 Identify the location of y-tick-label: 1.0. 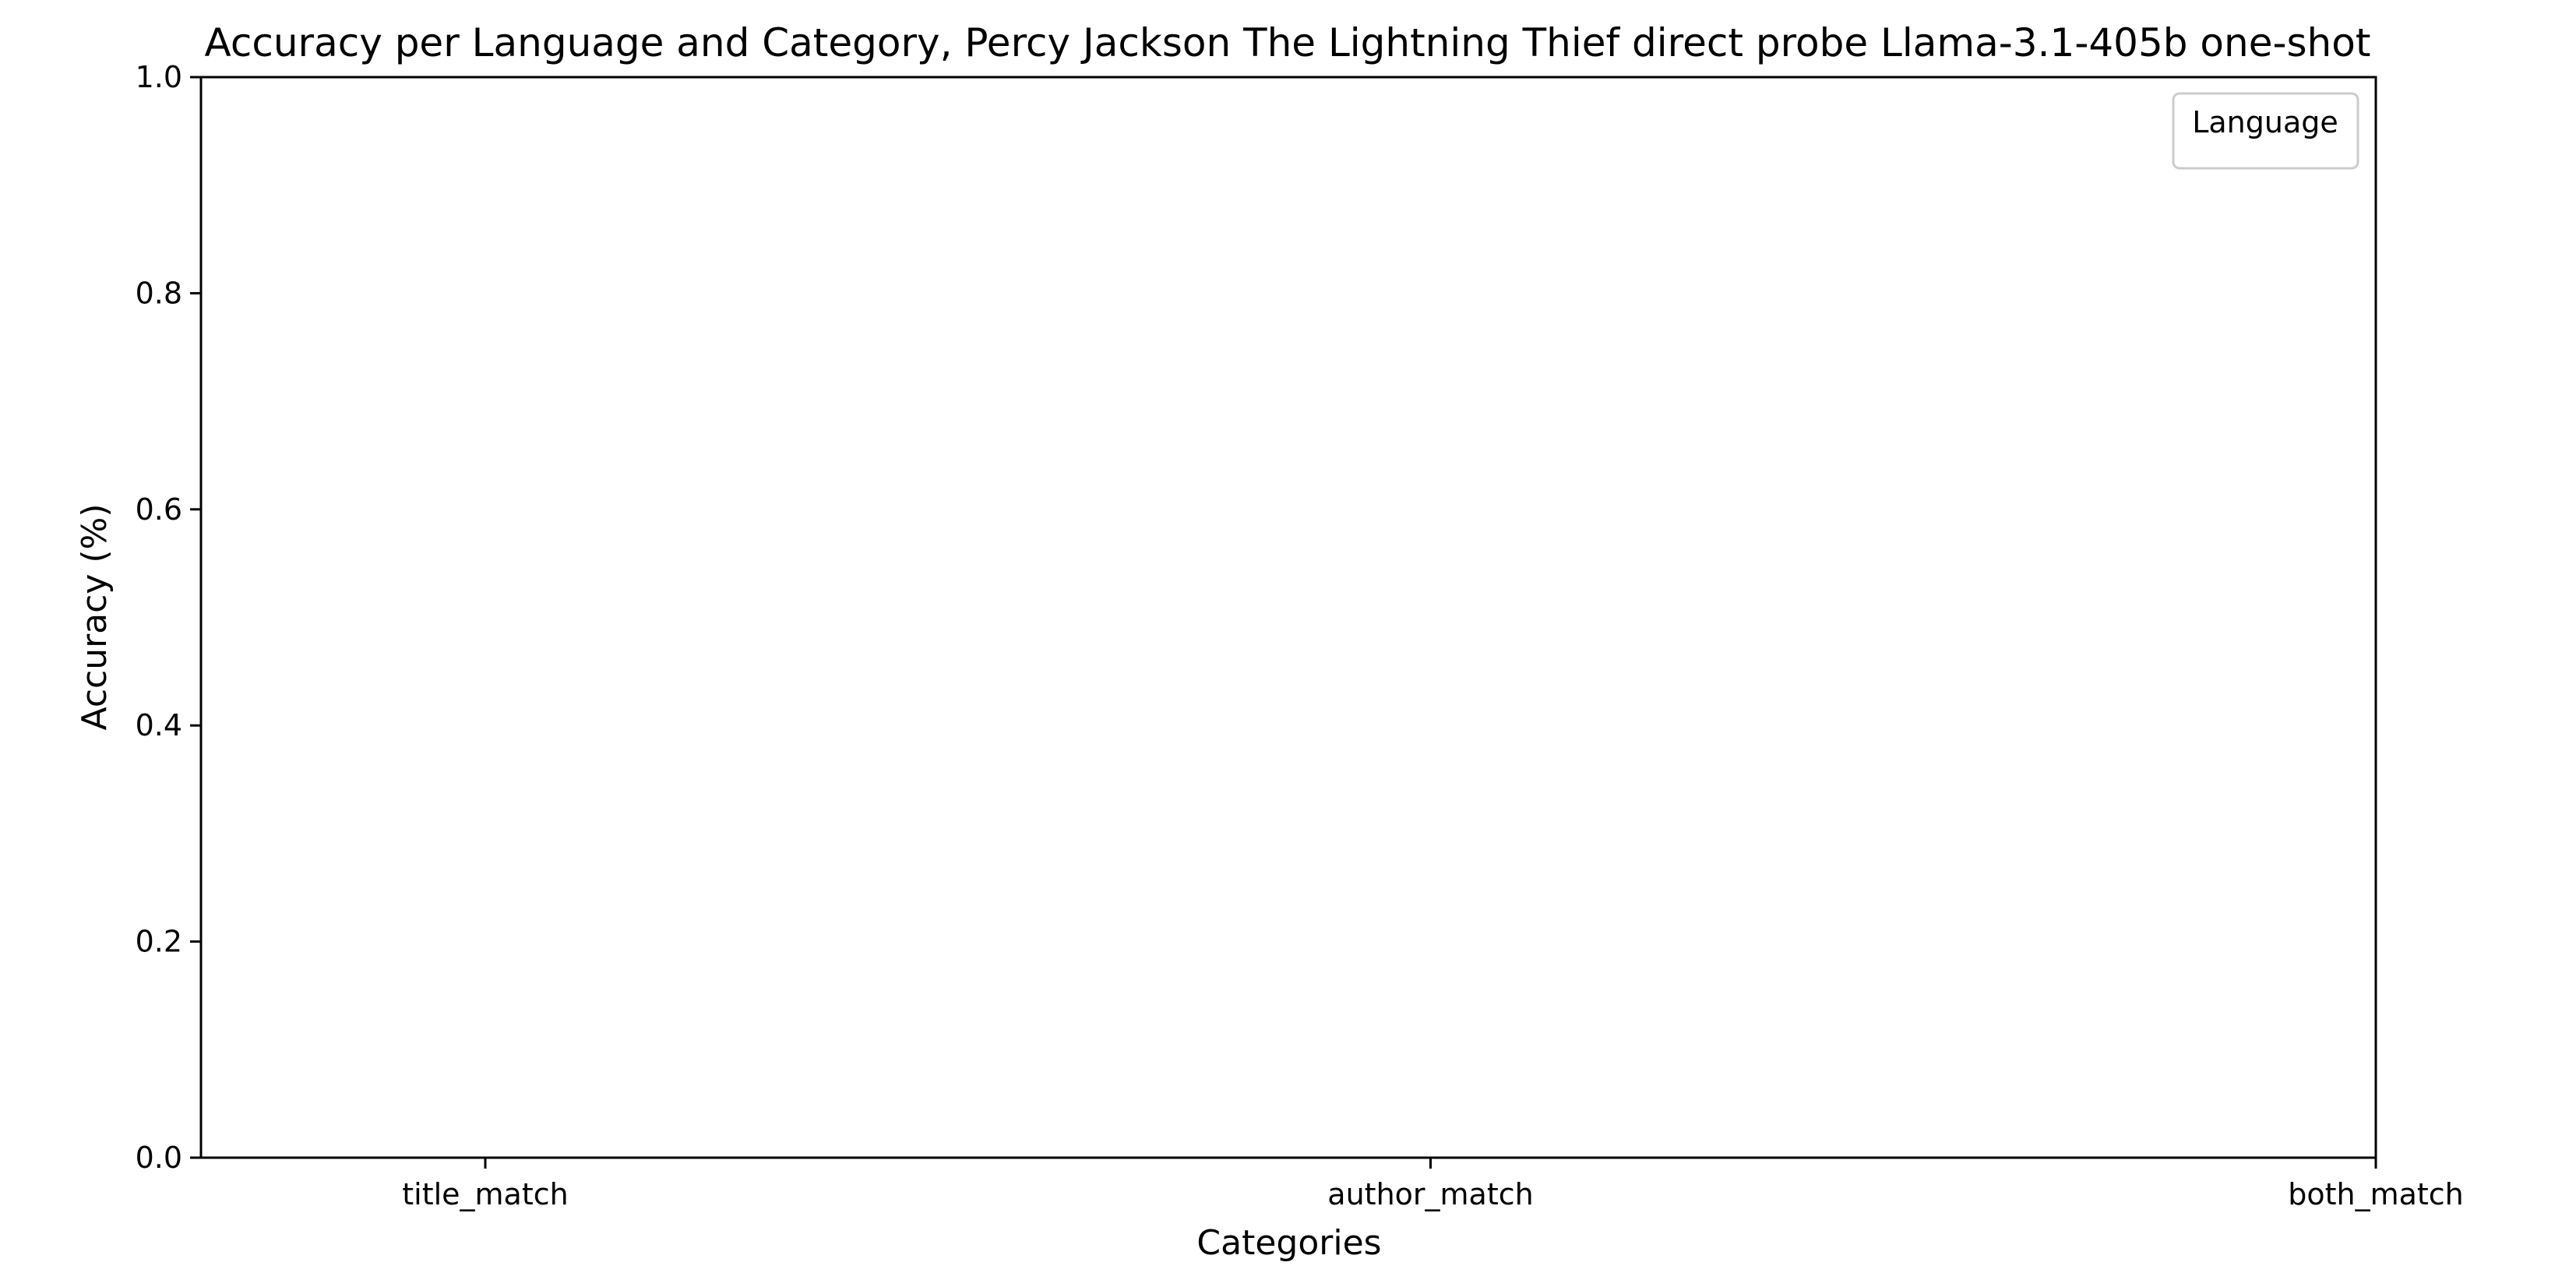
(159, 77).